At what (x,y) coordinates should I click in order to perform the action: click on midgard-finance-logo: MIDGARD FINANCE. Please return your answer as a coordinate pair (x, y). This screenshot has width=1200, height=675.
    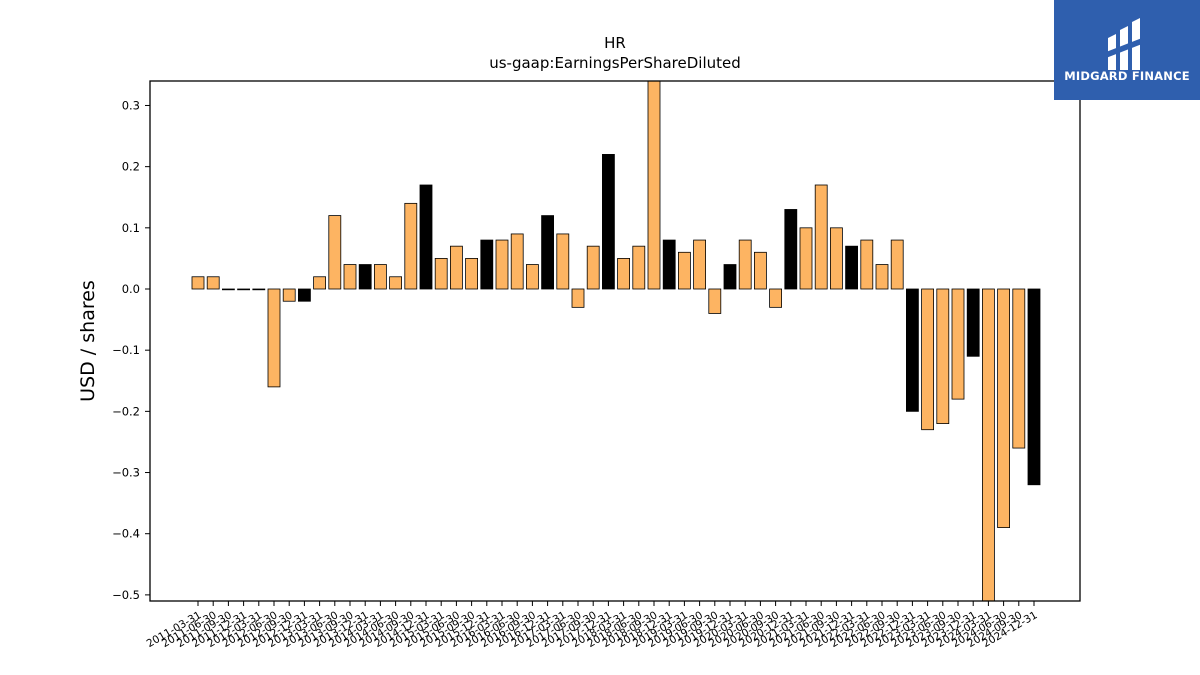
    Looking at the image, I should click on (1127, 50).